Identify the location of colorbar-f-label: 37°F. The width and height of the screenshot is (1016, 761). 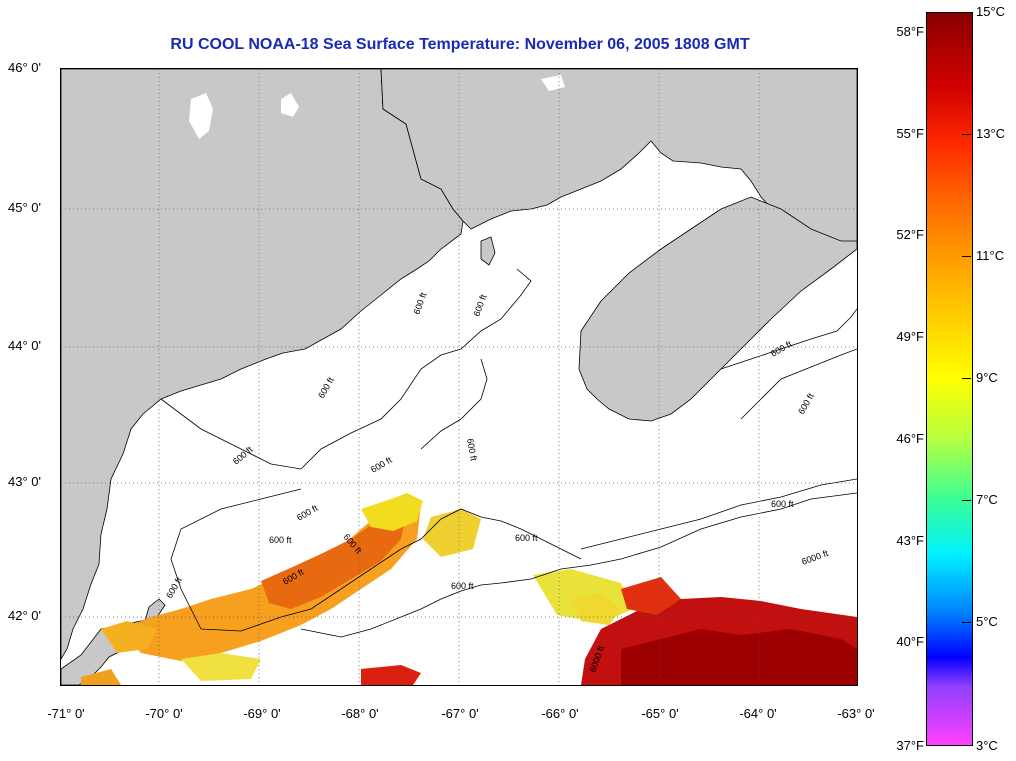
(910, 745).